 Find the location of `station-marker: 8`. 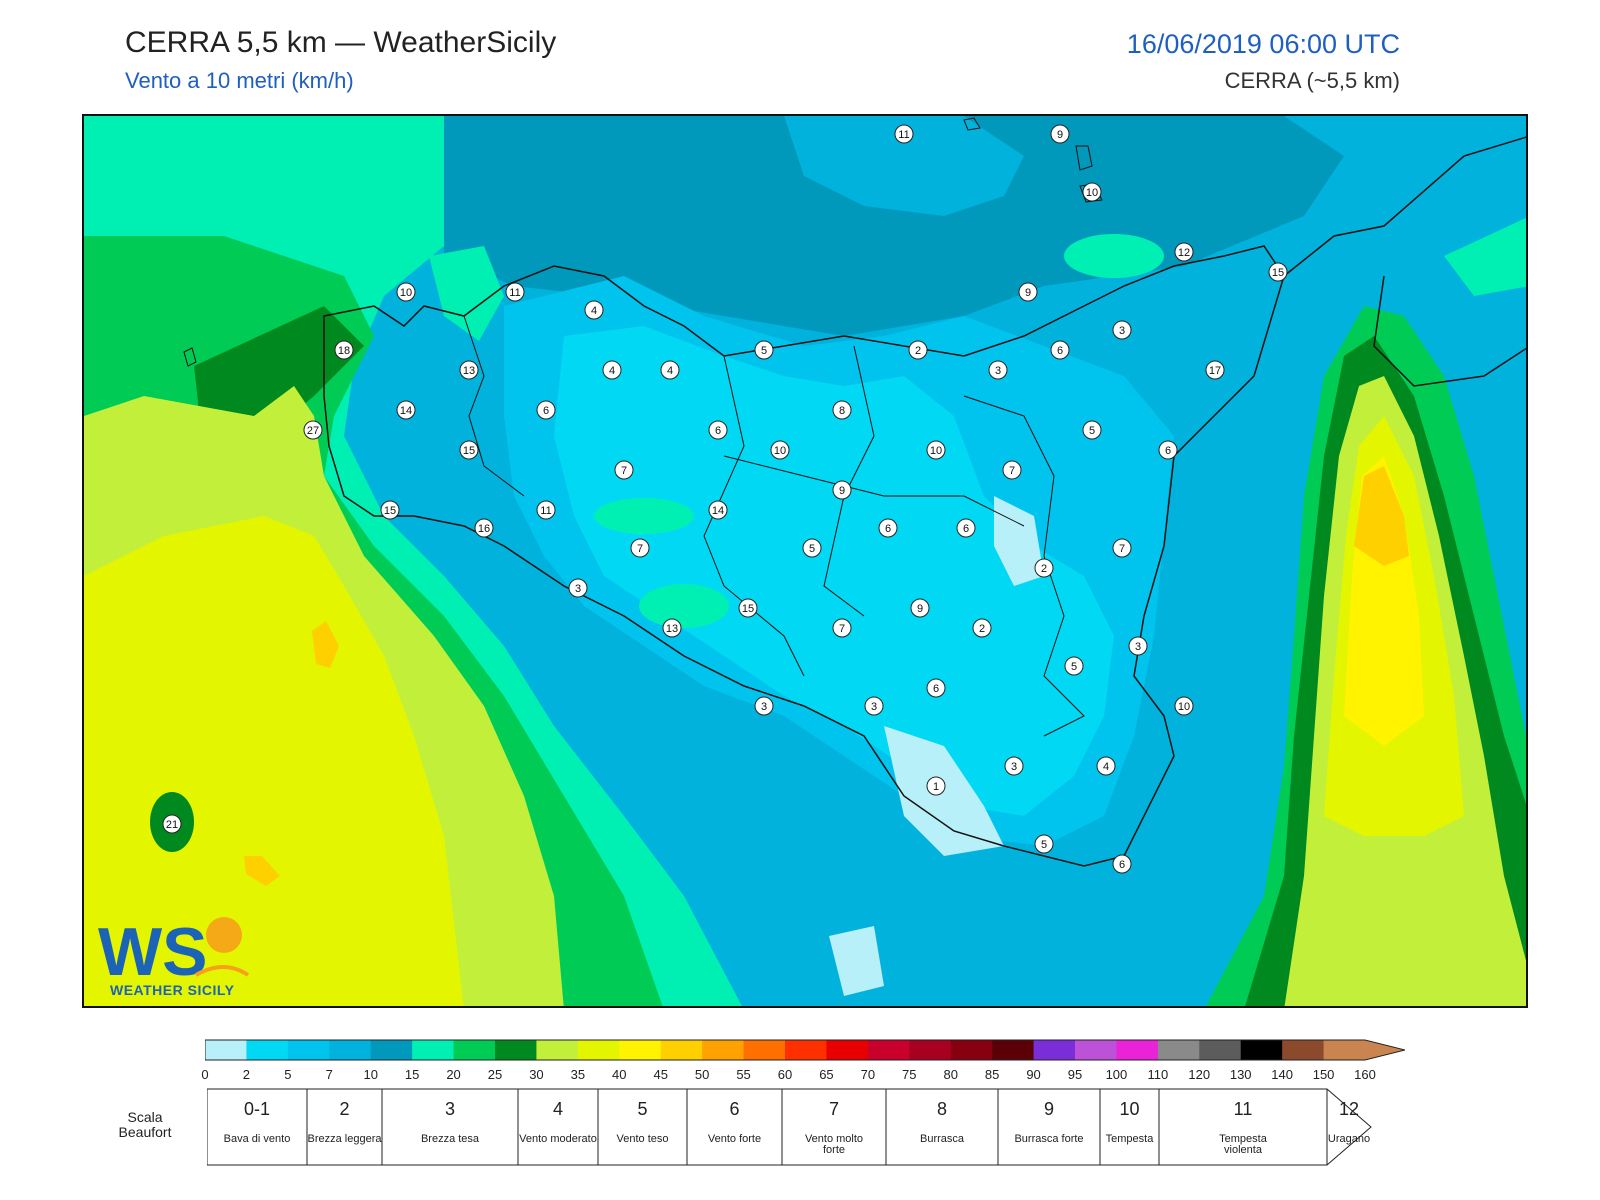

station-marker: 8 is located at coordinates (842, 410).